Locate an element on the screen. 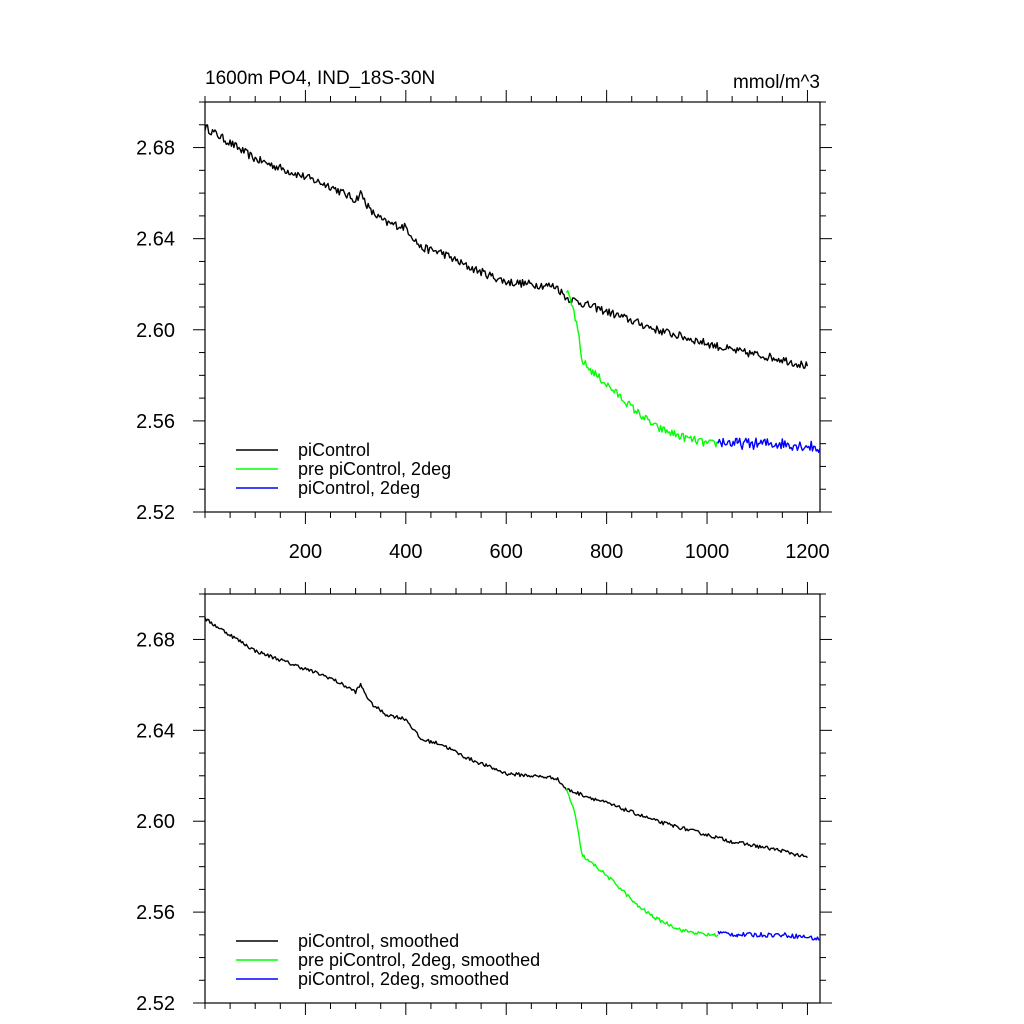 The image size is (1024, 1024). x-tick-label: 1000 is located at coordinates (707, 552).